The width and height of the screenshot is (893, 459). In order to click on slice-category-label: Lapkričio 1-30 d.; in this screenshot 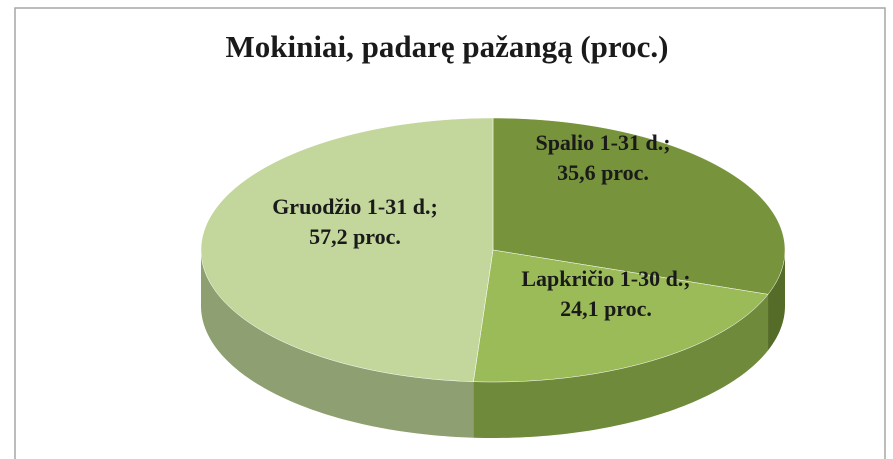, I will do `click(605, 278)`.